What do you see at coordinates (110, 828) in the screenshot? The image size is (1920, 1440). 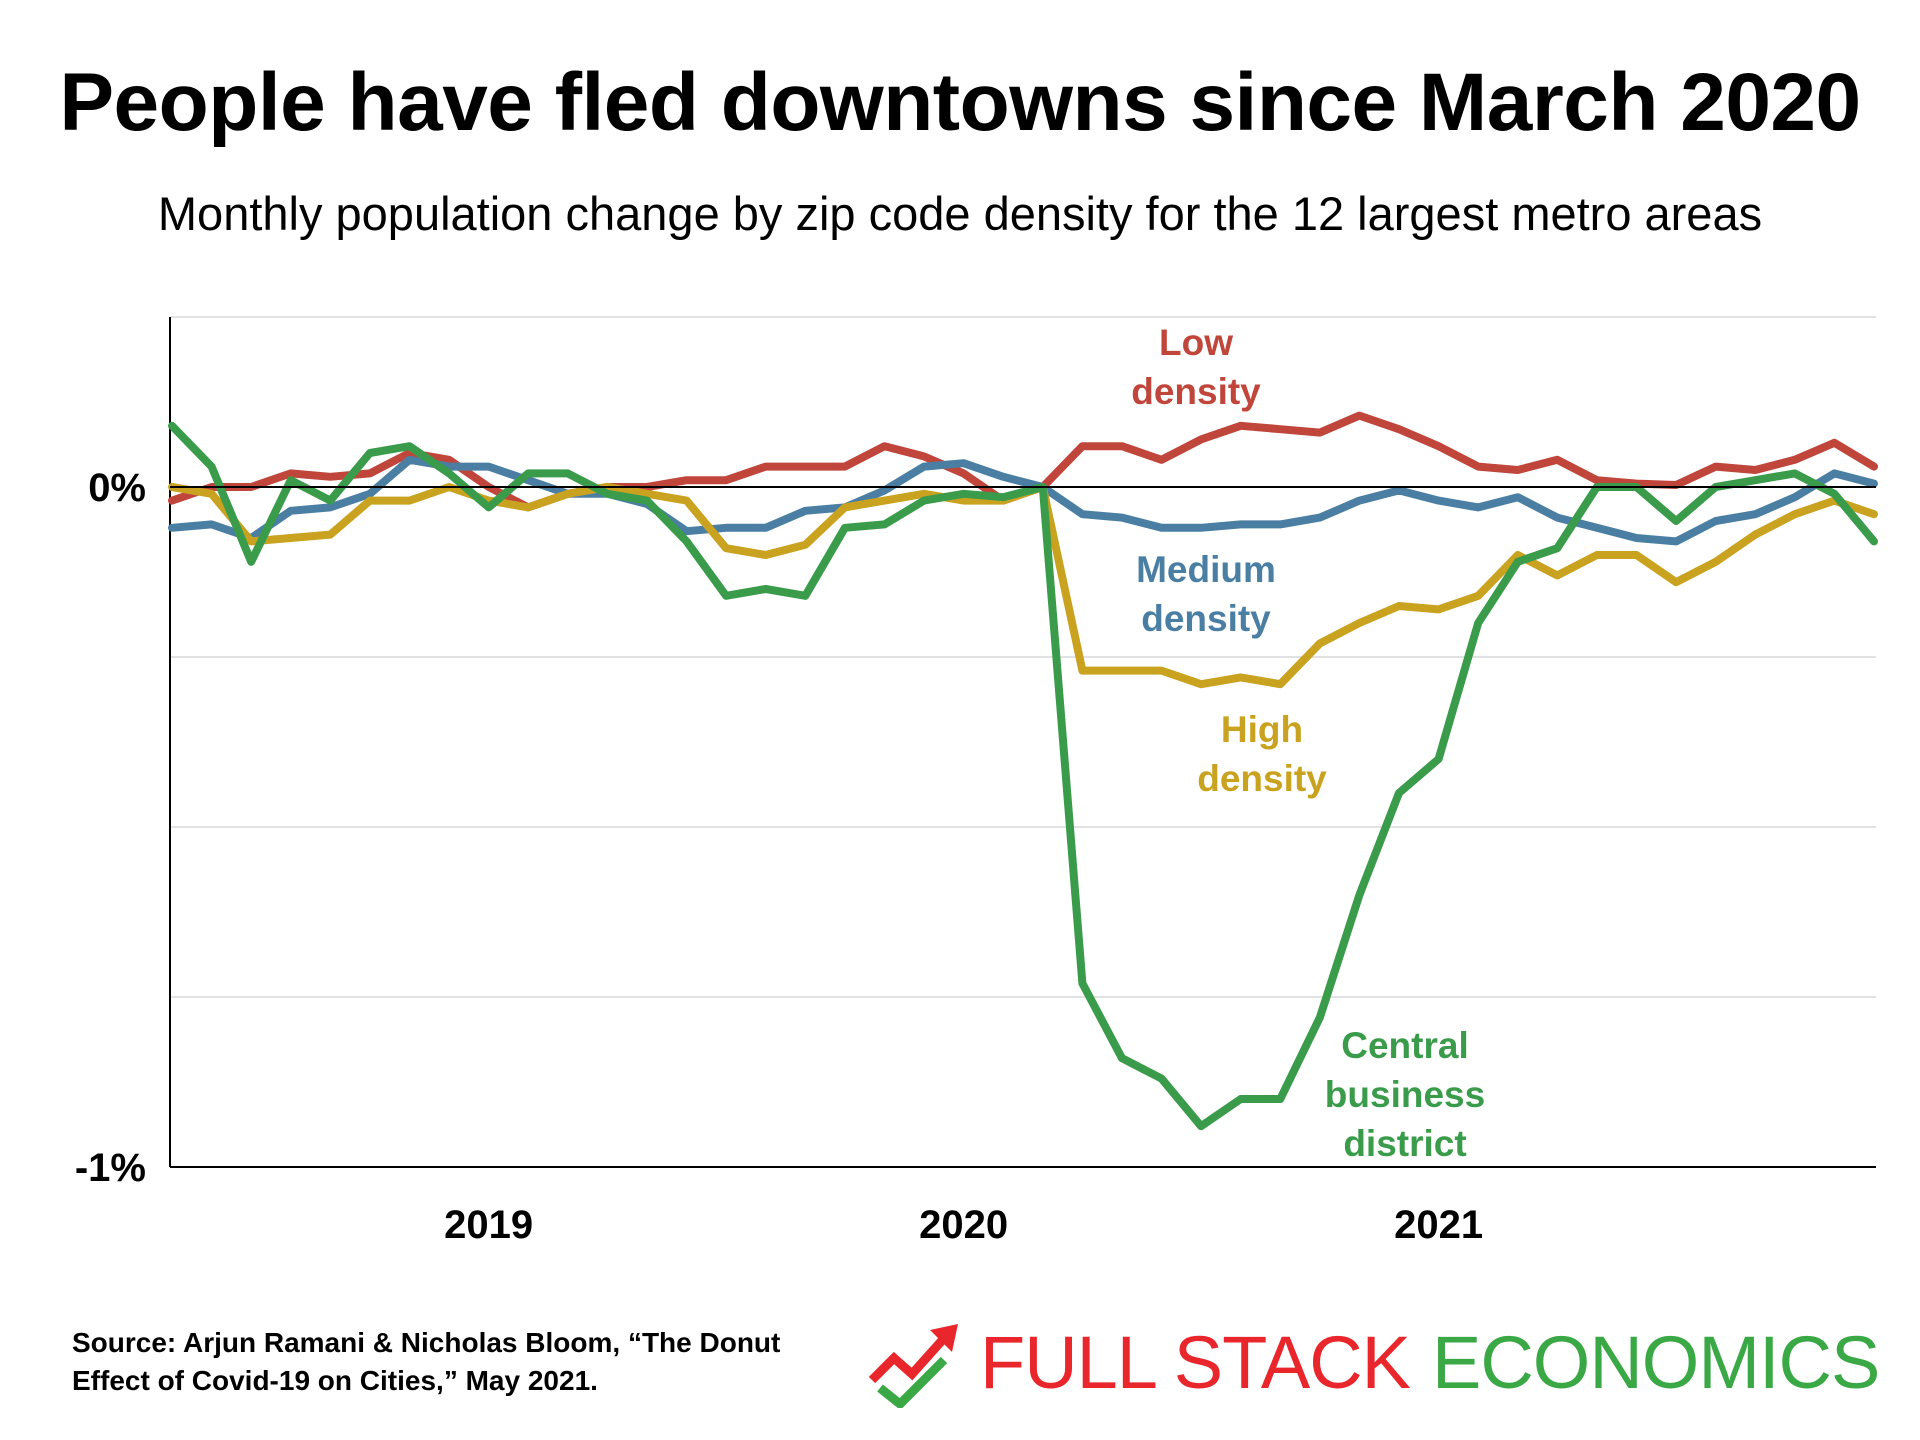 I see `y-tick-labels: 0% -1%` at bounding box center [110, 828].